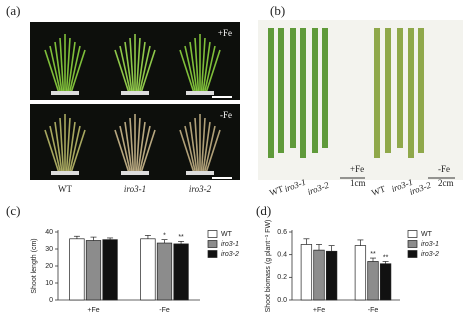  I want to click on y-tick-label: 10, so click(49, 283).